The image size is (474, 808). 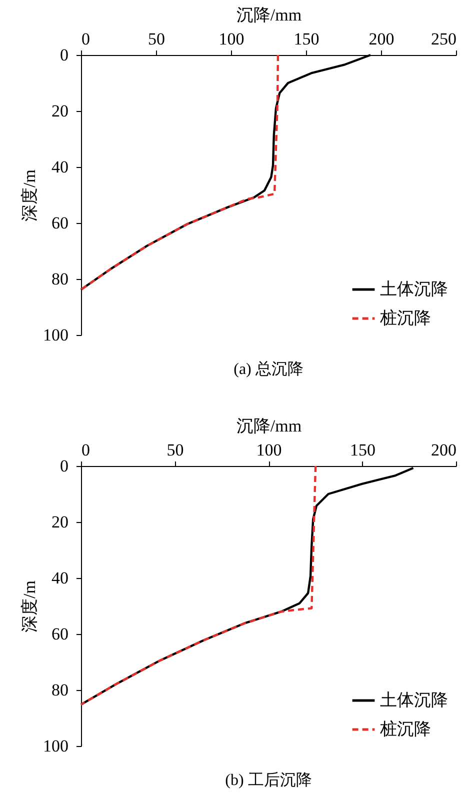 I want to click on text: (a) 总沉降, so click(x=269, y=369).